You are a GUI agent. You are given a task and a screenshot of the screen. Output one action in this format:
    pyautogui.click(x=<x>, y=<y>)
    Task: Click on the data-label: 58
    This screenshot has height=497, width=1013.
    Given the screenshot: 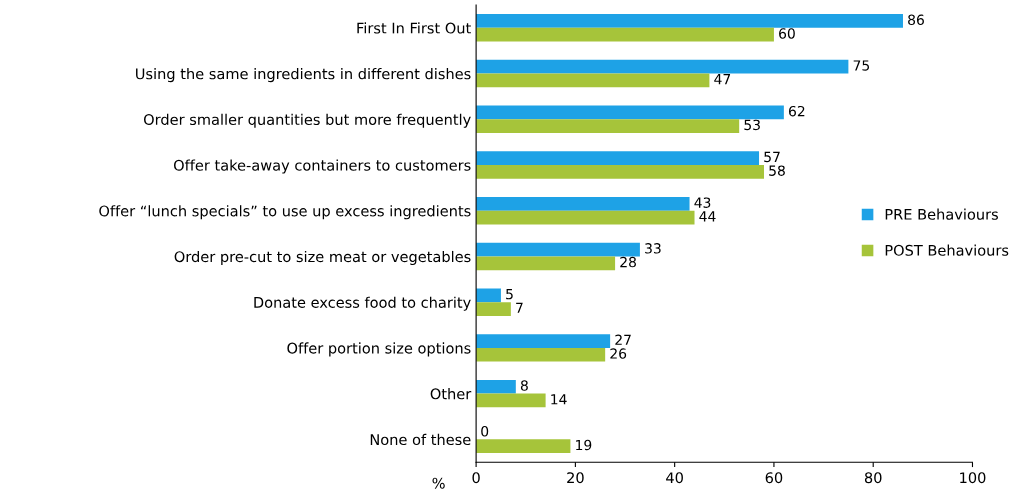 What is the action you would take?
    pyautogui.click(x=777, y=170)
    